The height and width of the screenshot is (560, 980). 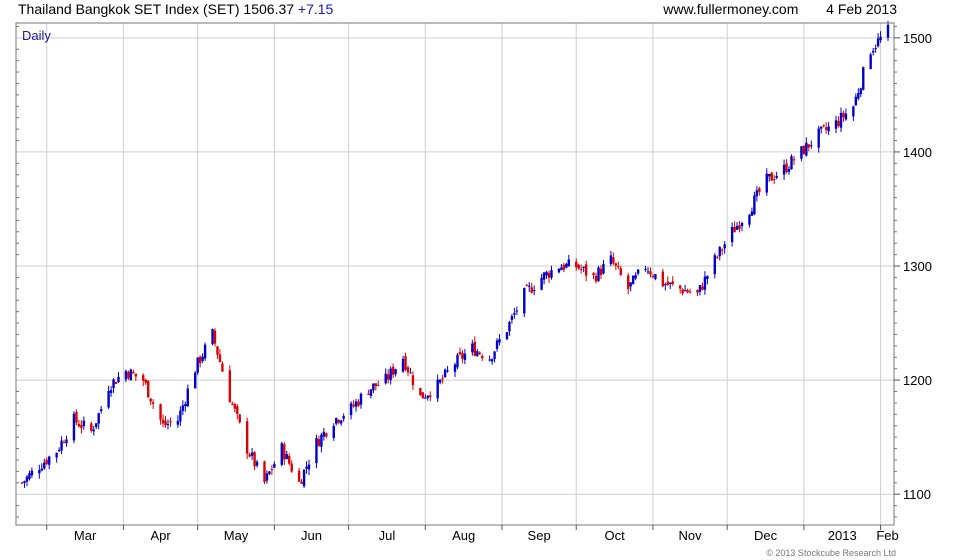 I want to click on x-tick-label: Feb, so click(x=887, y=535).